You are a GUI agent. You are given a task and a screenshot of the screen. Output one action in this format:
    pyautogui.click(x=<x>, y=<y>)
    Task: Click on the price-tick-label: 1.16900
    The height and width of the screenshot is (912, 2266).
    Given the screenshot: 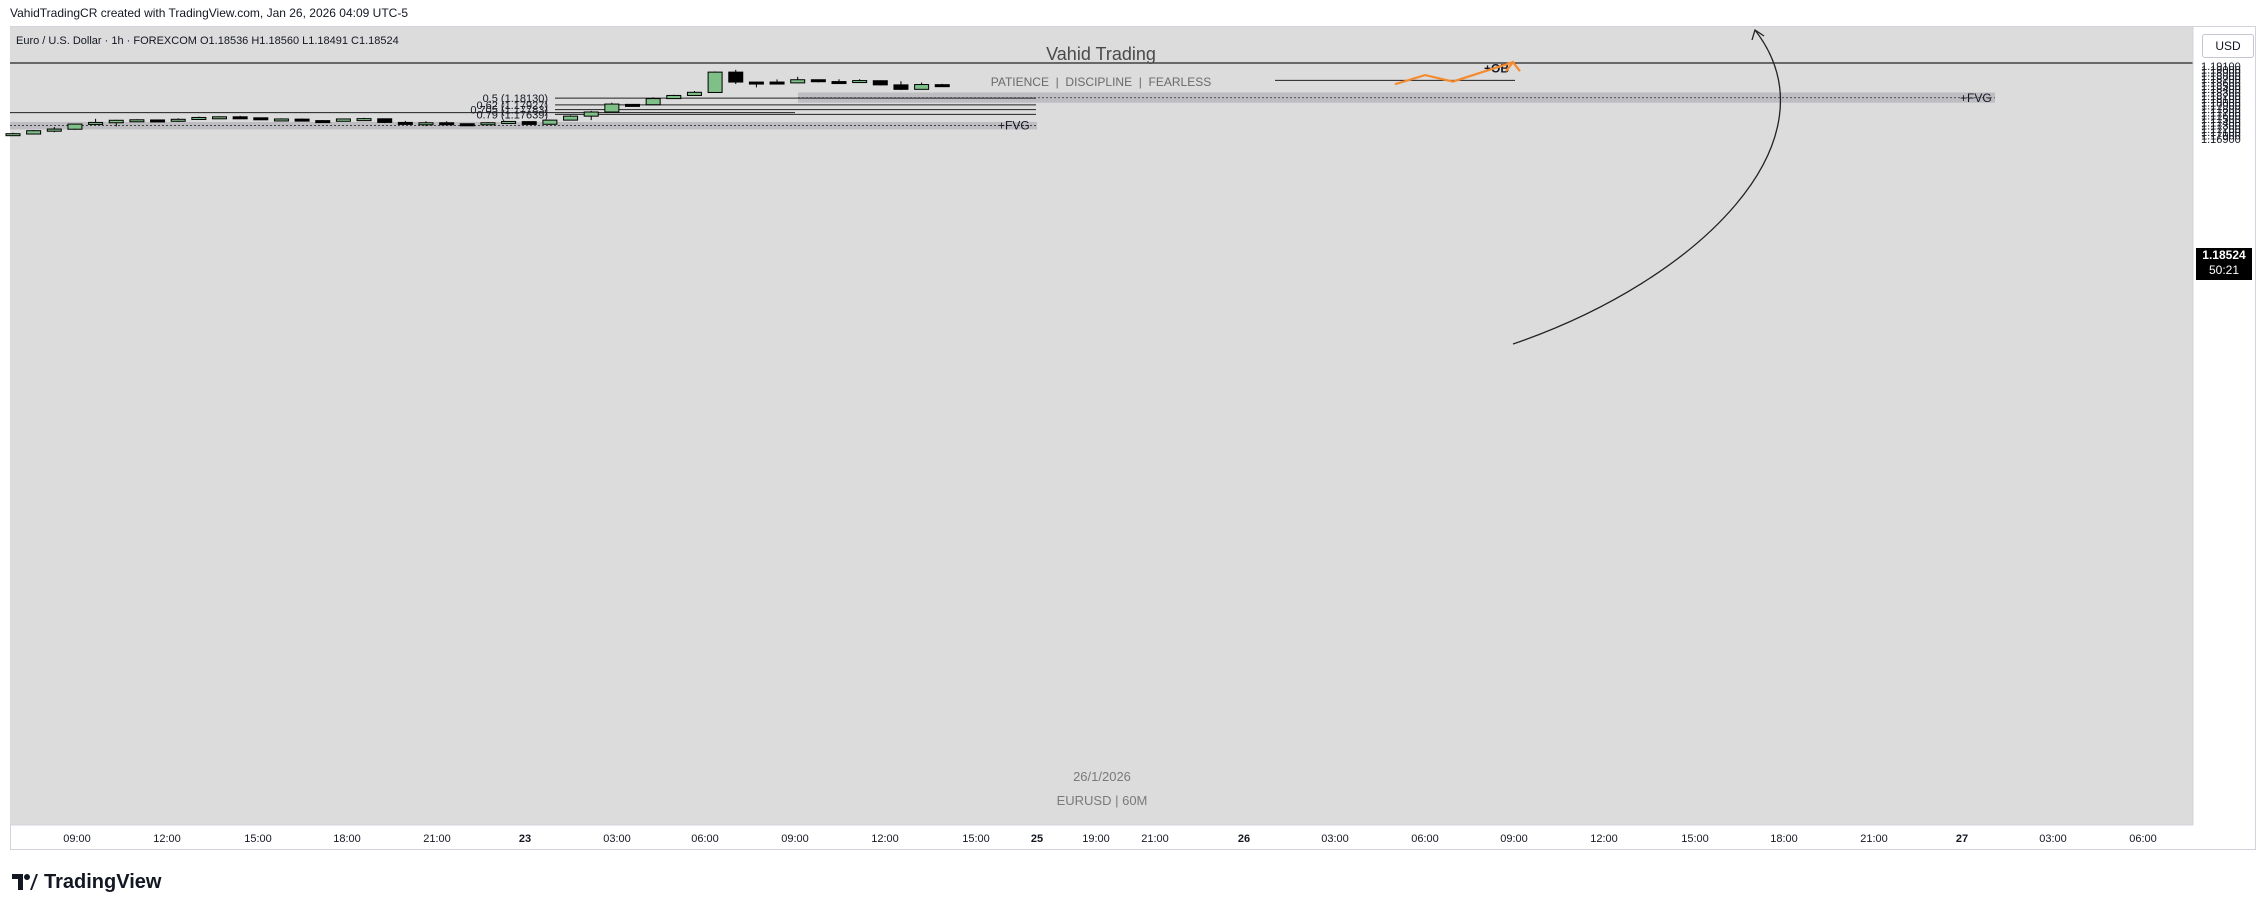 What is the action you would take?
    pyautogui.click(x=2221, y=140)
    